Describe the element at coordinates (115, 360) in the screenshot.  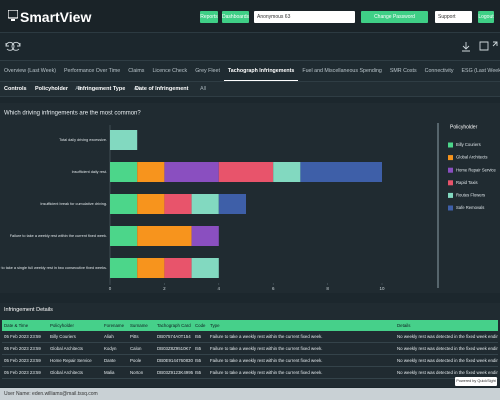
I see `table-cell: Dante` at that location.